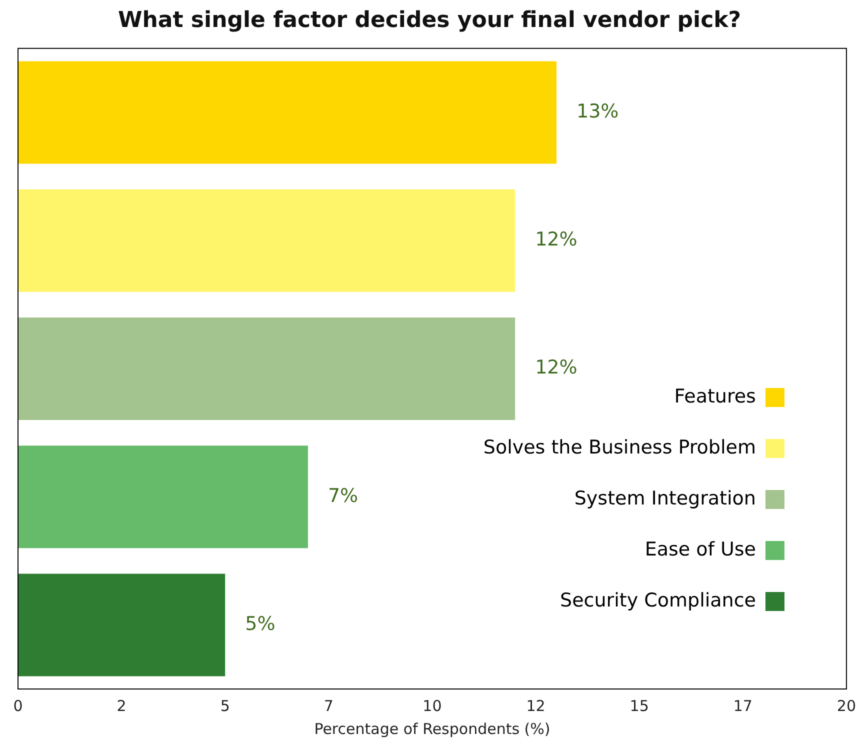  Describe the element at coordinates (846, 705) in the screenshot. I see `x-tick-label: 20` at that location.